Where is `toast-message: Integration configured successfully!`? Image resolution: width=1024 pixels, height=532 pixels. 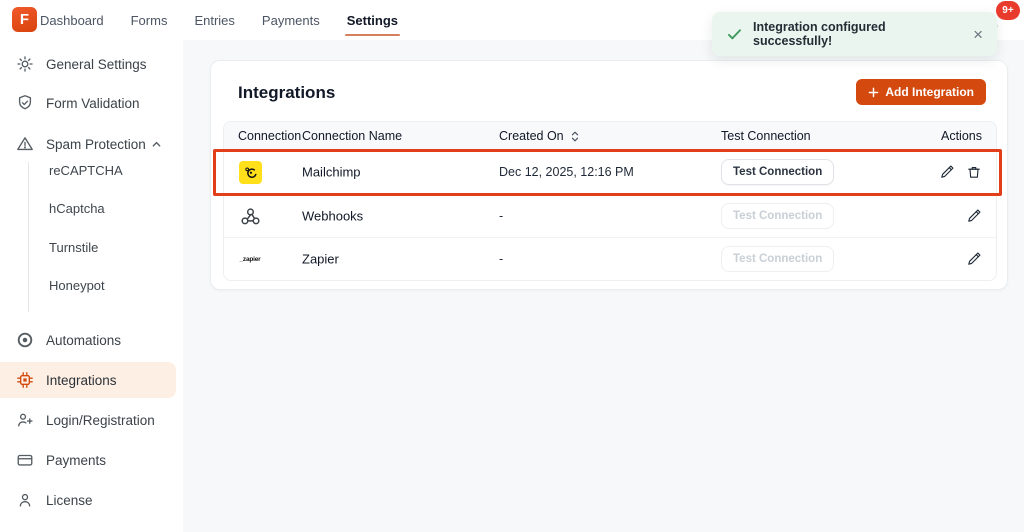 toast-message: Integration configured successfully! is located at coordinates (819, 34).